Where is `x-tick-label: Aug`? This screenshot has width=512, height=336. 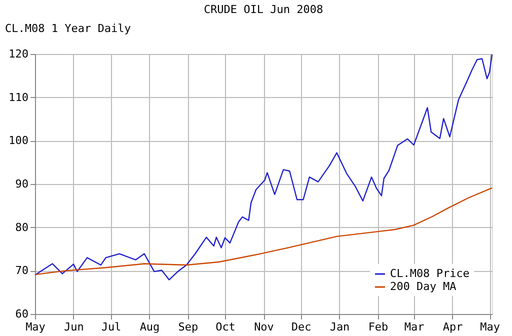 x-tick-label: Aug is located at coordinates (150, 327).